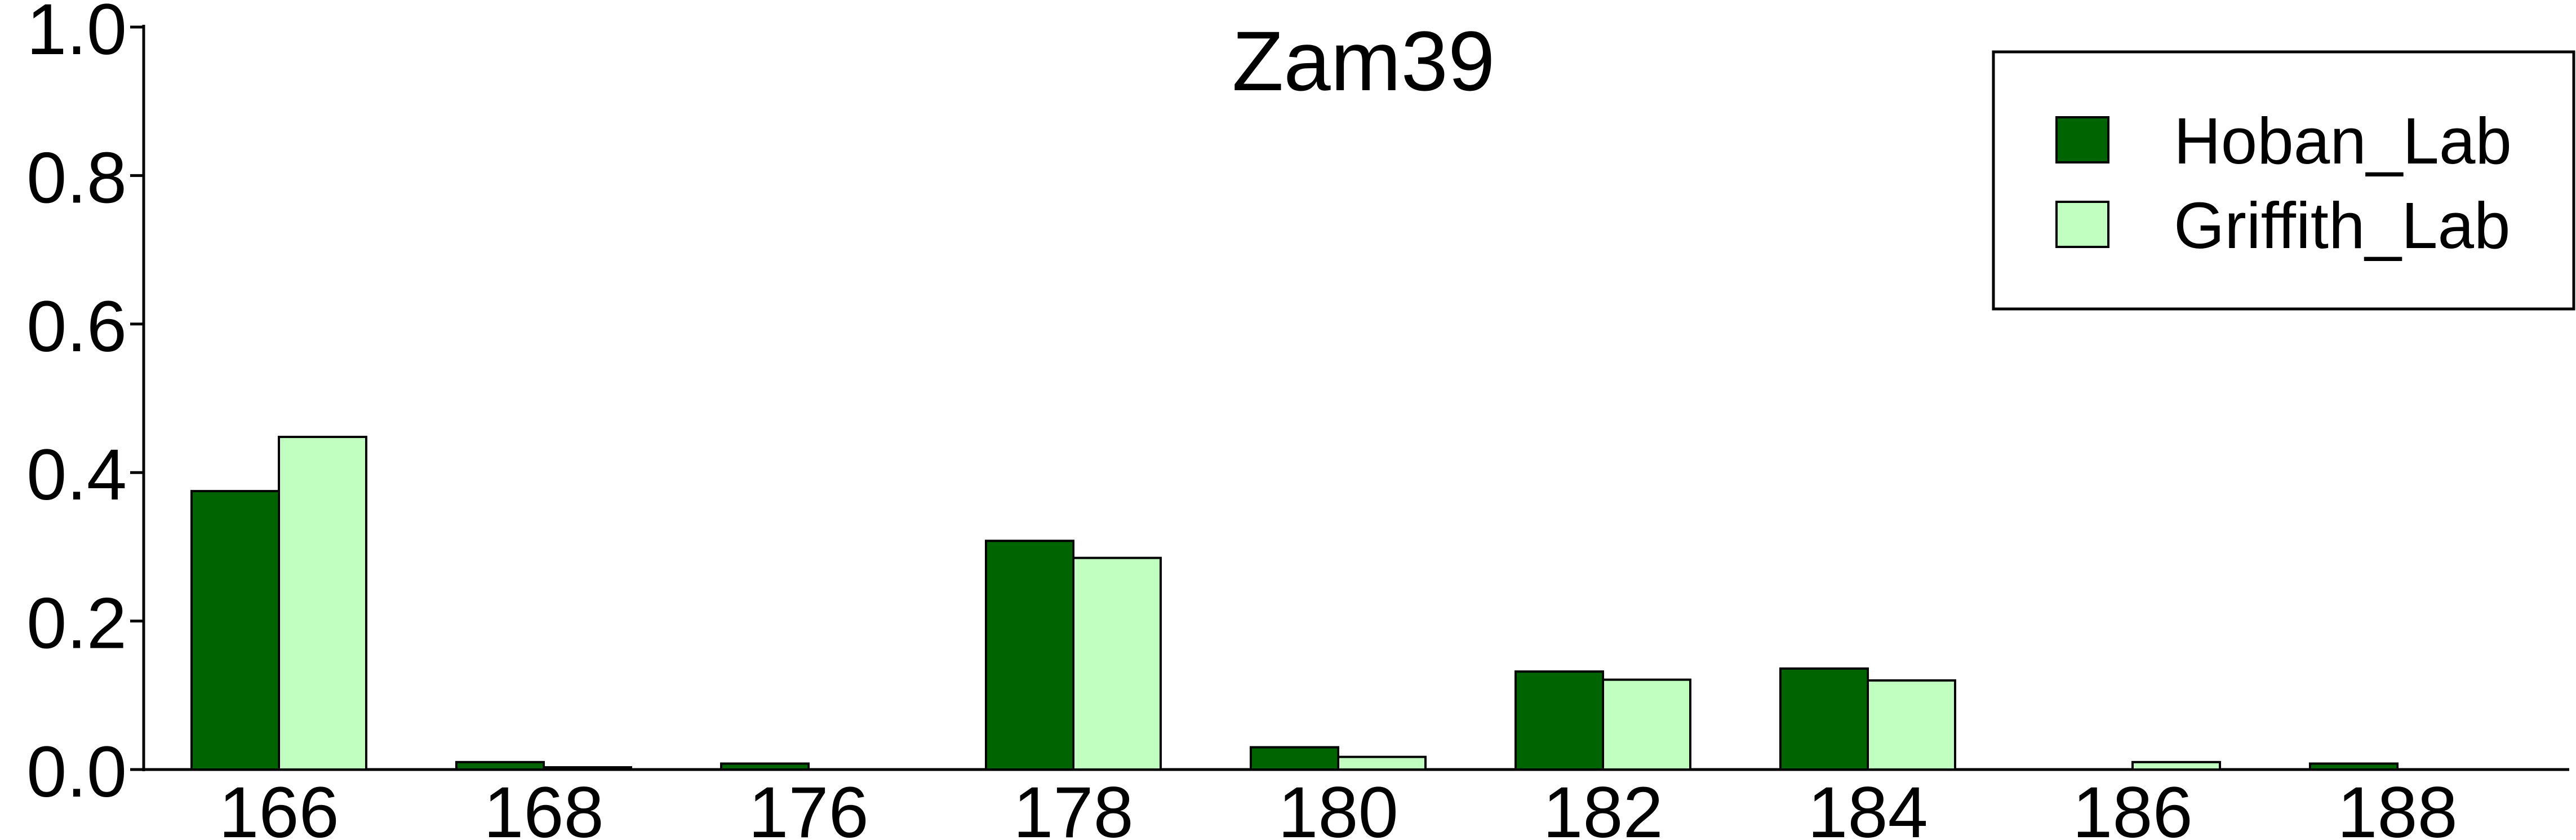 The width and height of the screenshot is (2576, 840). Describe the element at coordinates (2082, 224) in the screenshot. I see `legend-swatch-griffith-lab` at that location.